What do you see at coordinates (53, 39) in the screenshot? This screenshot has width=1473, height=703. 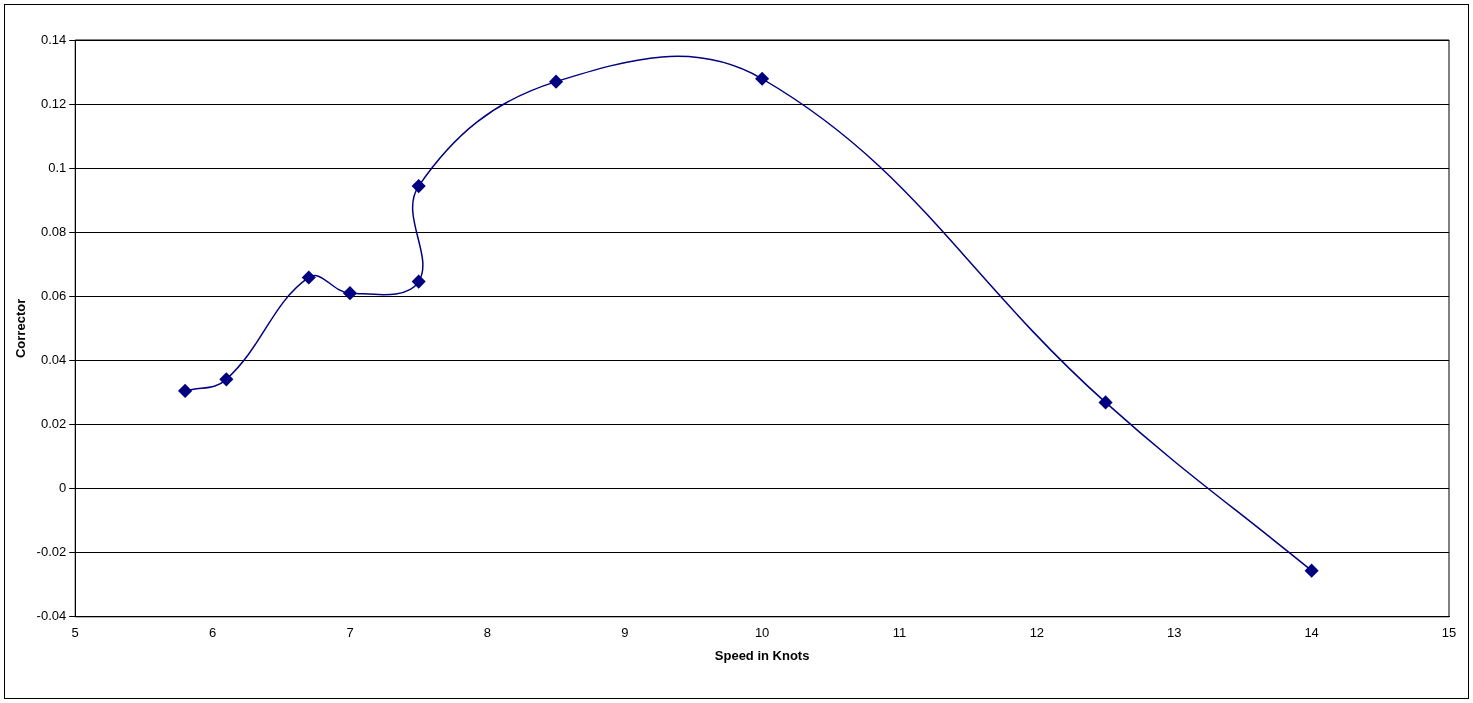 I see `y-tick-label: 0.14` at bounding box center [53, 39].